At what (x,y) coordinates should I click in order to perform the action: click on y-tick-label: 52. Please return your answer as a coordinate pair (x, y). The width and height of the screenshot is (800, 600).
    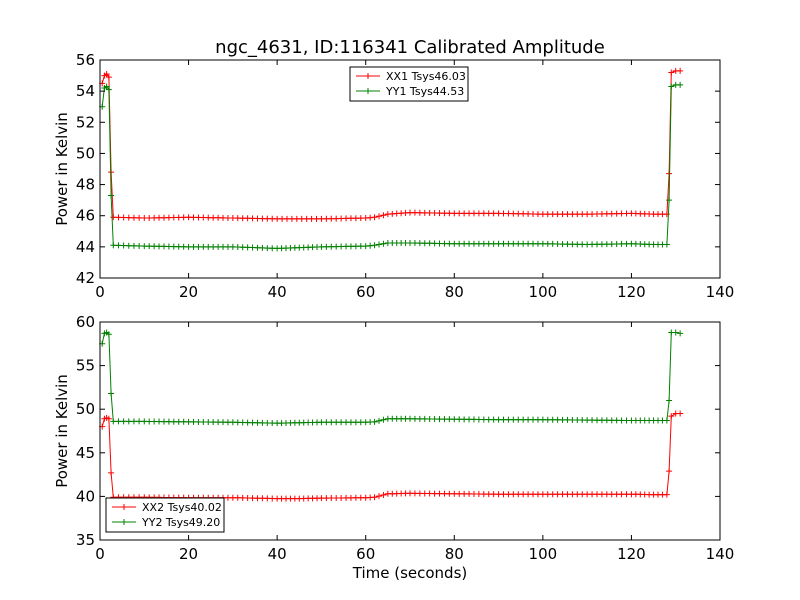
    Looking at the image, I should click on (85, 122).